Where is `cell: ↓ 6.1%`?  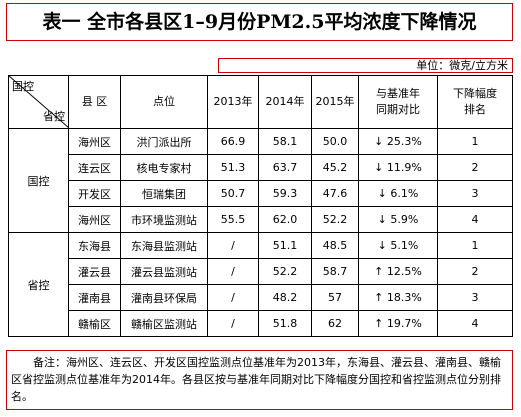 cell: ↓ 6.1% is located at coordinates (398, 193).